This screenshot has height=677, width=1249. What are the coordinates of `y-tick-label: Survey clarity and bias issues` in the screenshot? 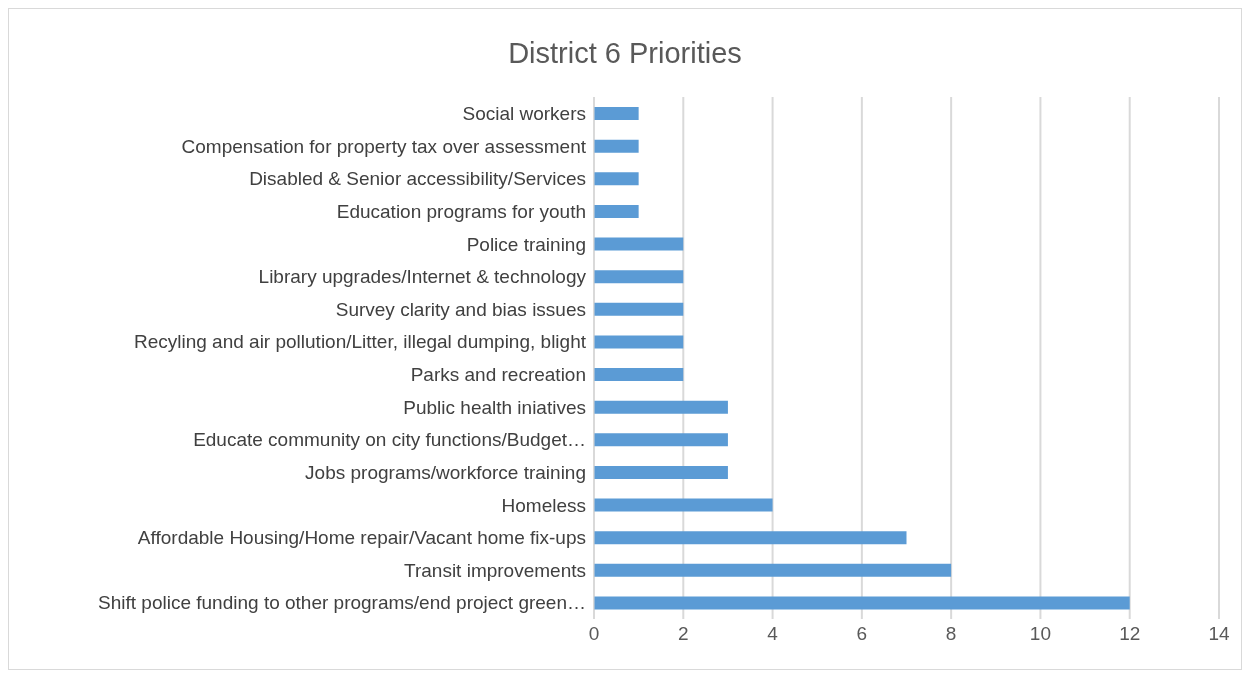 It's located at (460, 309).